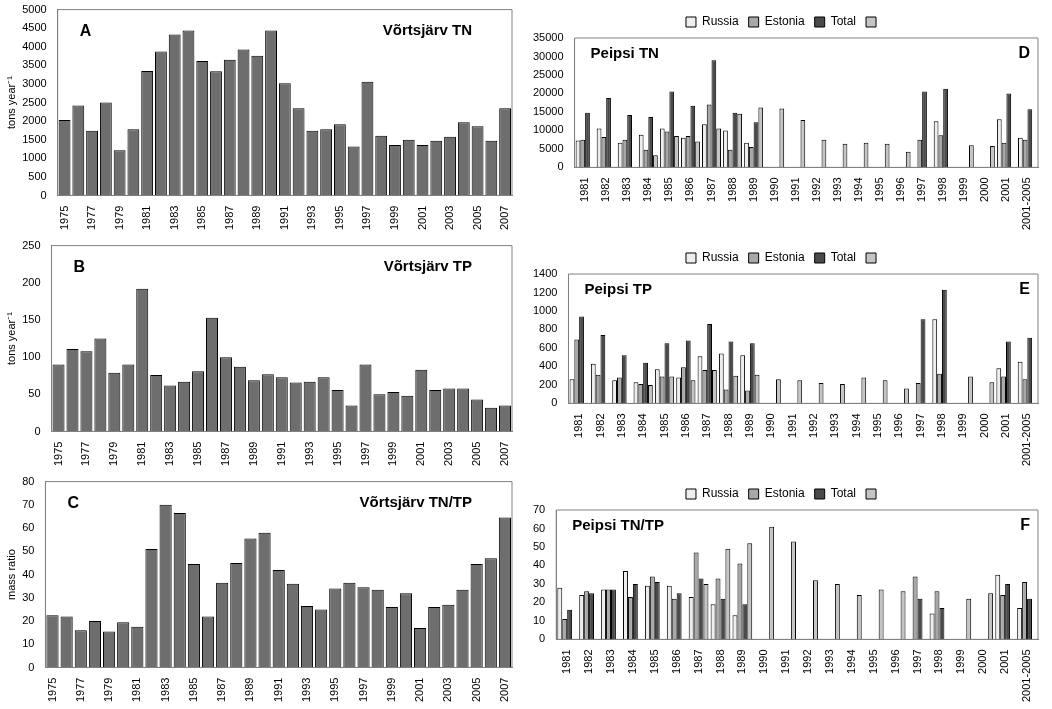 The height and width of the screenshot is (709, 1052). I want to click on y-tick-label: 40, so click(28, 573).